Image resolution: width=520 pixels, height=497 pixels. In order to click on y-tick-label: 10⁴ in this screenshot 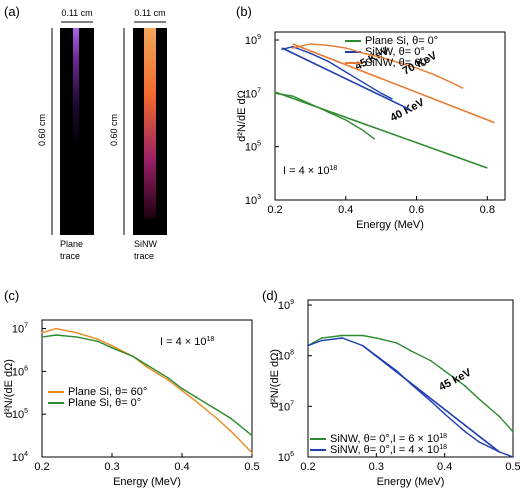, I will do `click(20, 457)`.